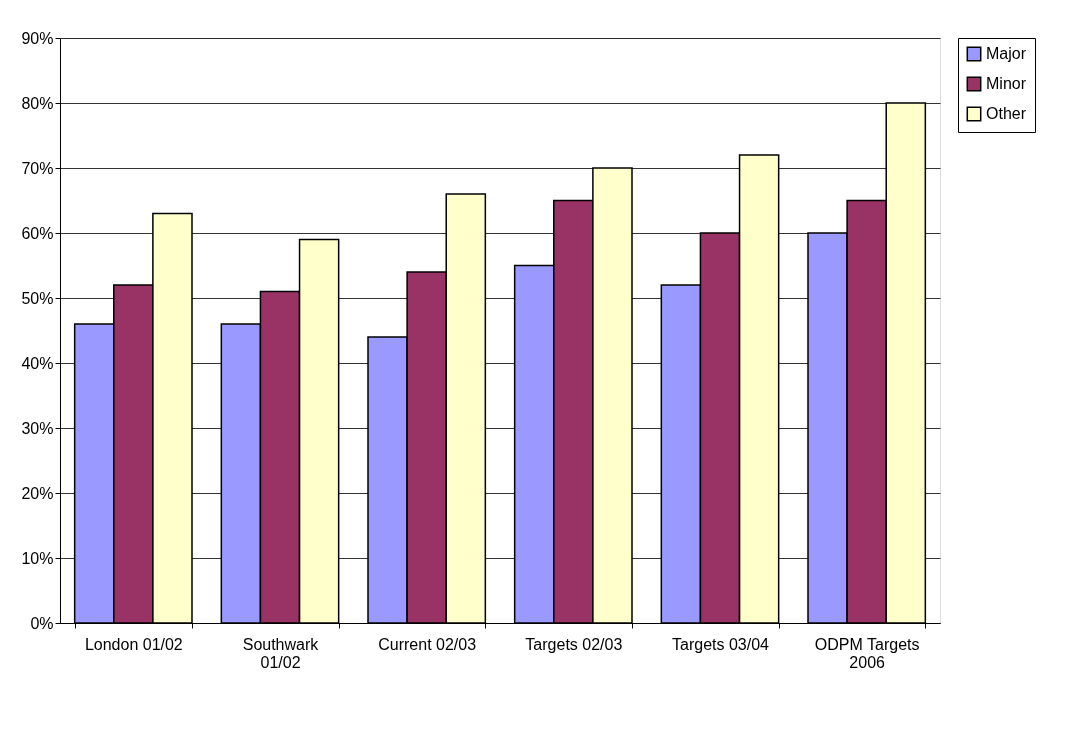 This screenshot has height=731, width=1087. What do you see at coordinates (37, 493) in the screenshot?
I see `y-tick-label: 20%` at bounding box center [37, 493].